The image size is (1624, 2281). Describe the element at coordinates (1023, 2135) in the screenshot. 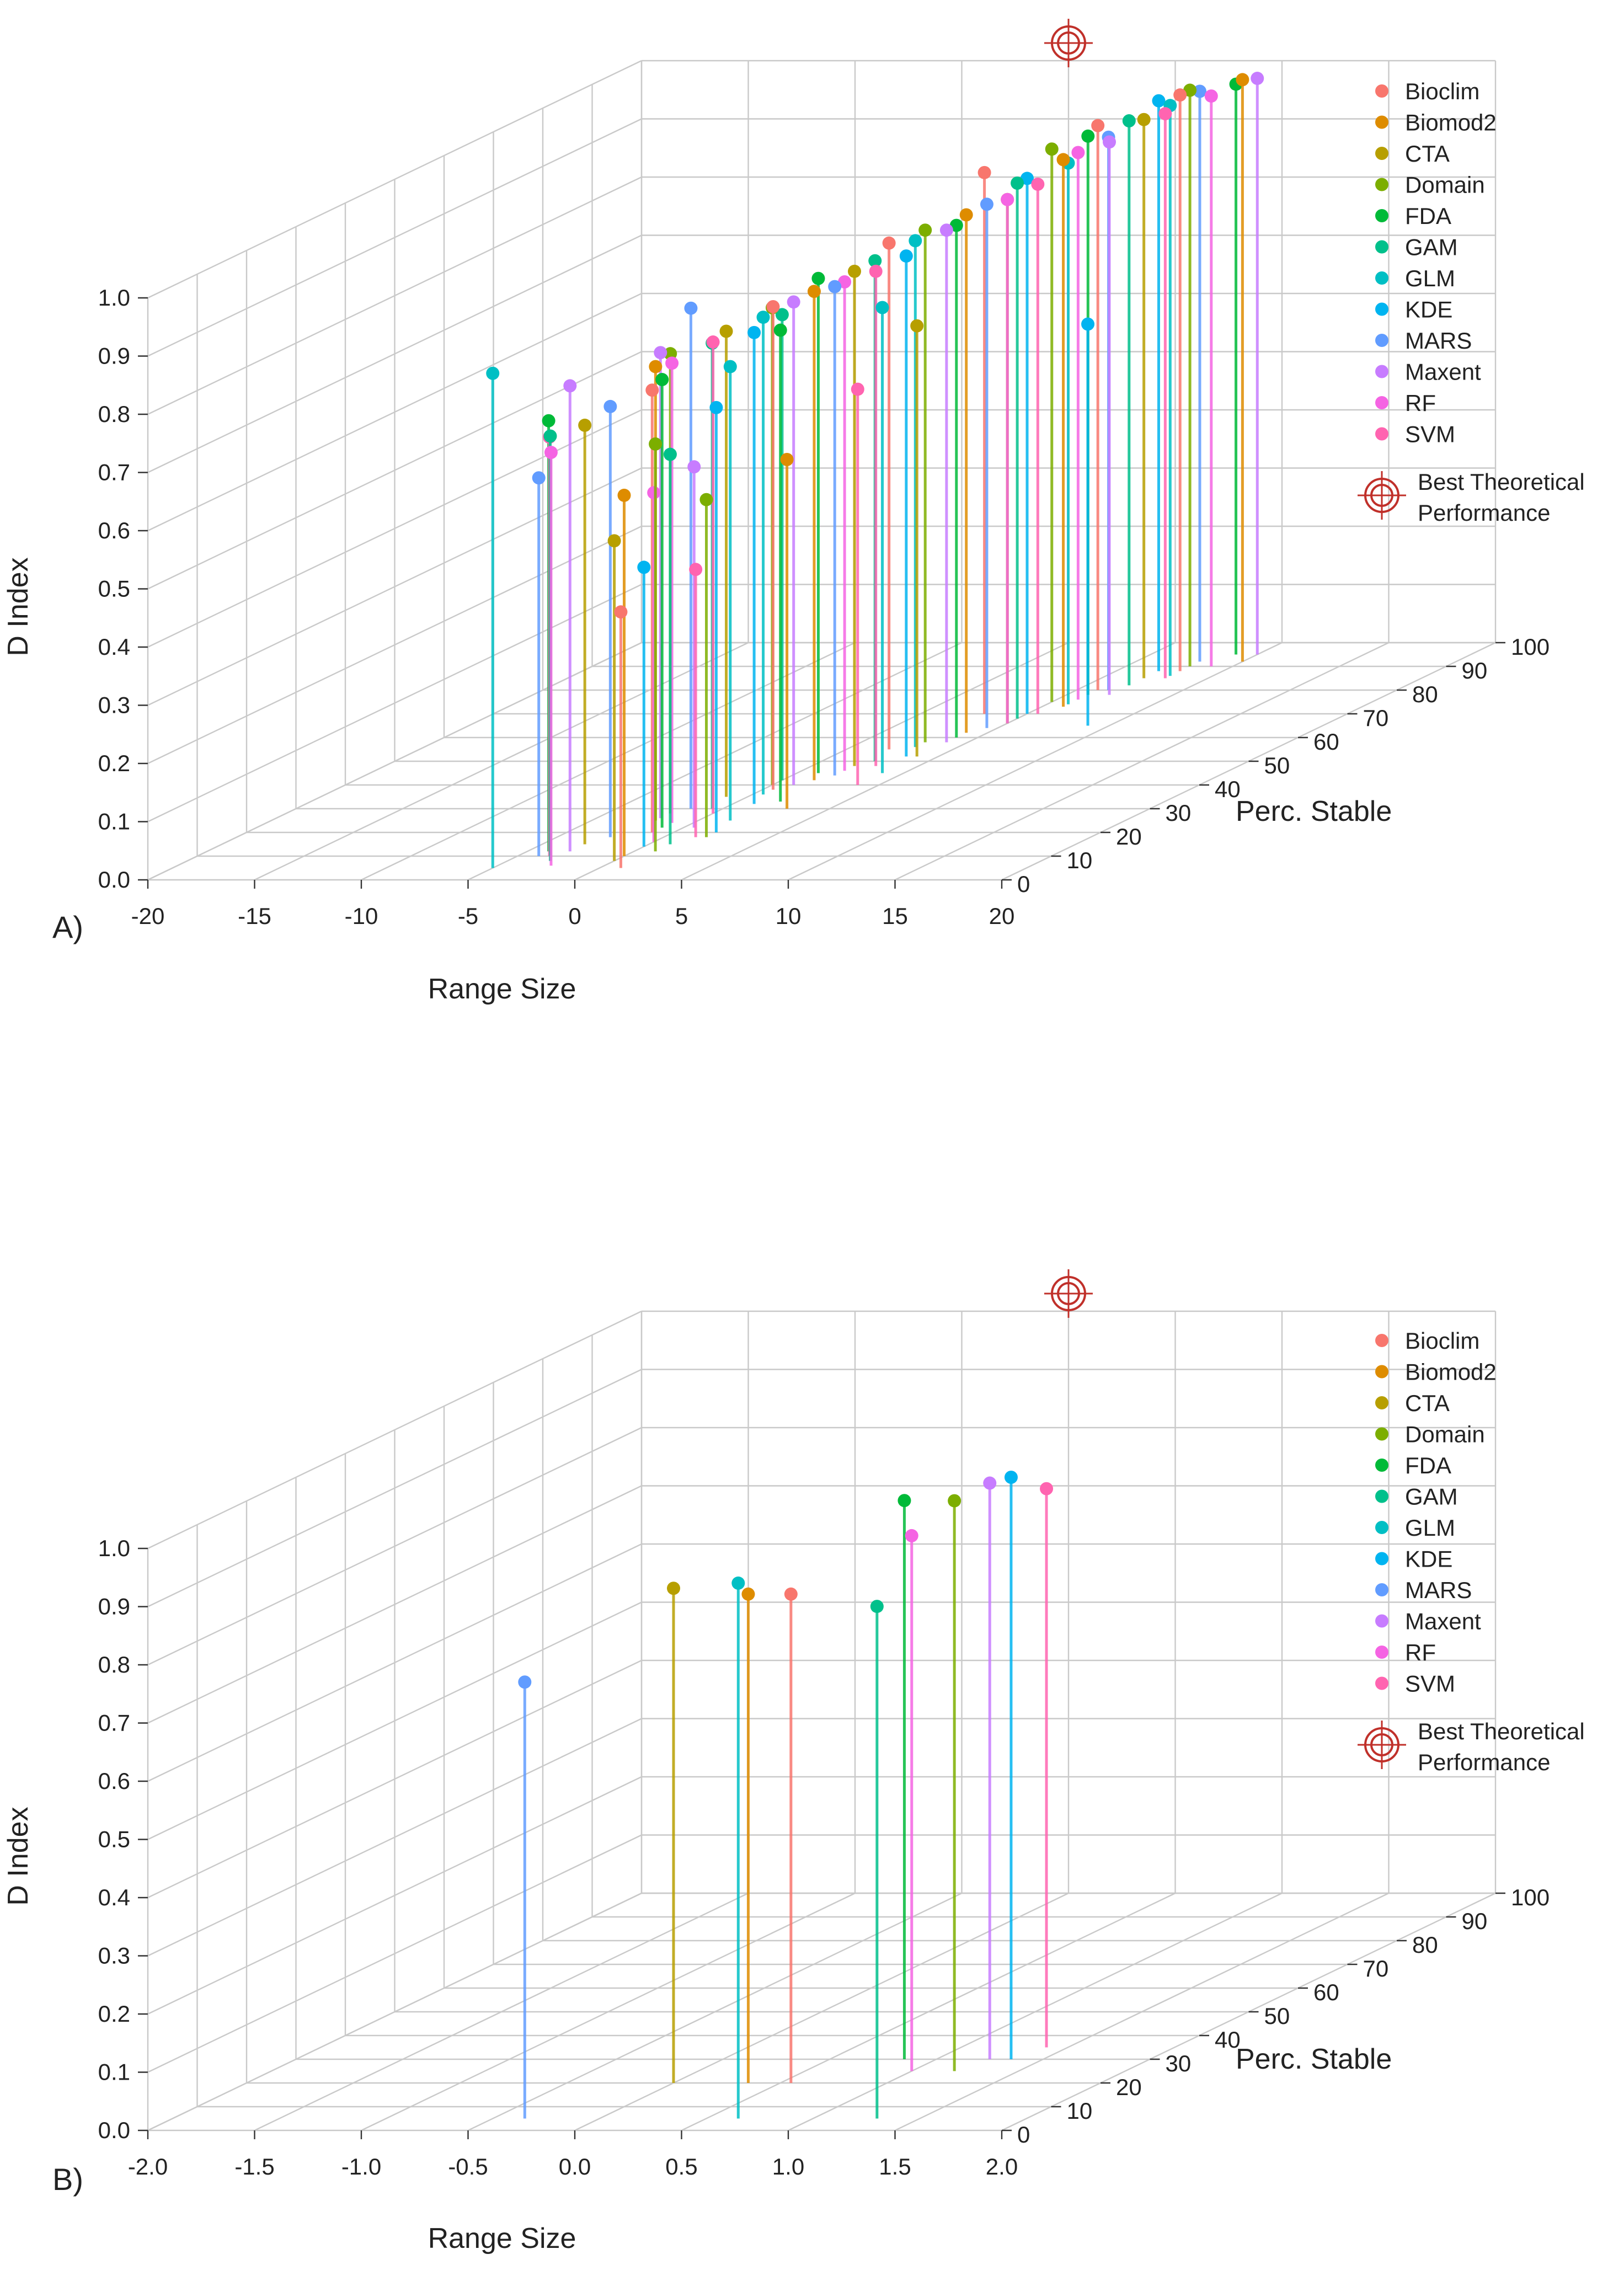

I see `y-tick-label: 0` at that location.